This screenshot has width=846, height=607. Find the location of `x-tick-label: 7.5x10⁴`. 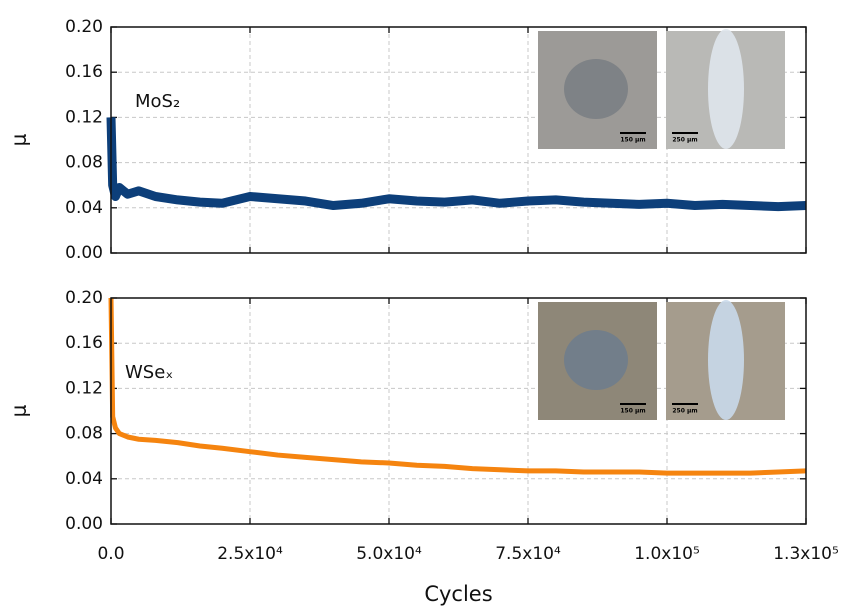

x-tick-label: 7.5x10⁴ is located at coordinates (528, 554).